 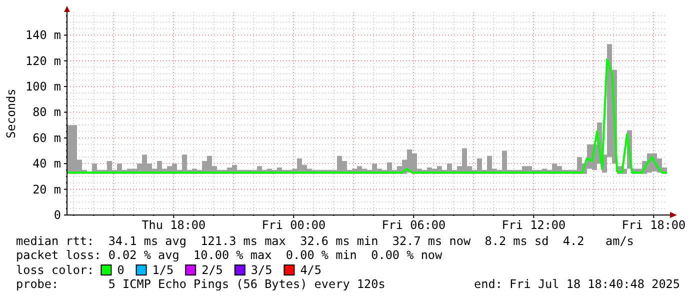 What do you see at coordinates (46, 137) in the screenshot?
I see `y-tick-label: 60 m` at bounding box center [46, 137].